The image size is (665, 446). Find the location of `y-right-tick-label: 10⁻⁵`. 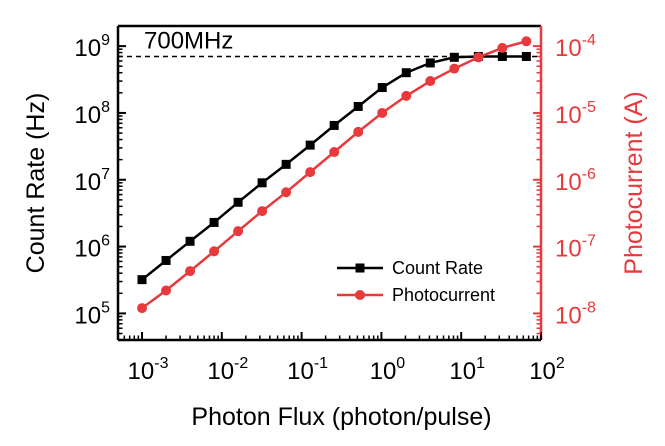

y-right-tick-label: 10⁻⁵ is located at coordinates (575, 114).